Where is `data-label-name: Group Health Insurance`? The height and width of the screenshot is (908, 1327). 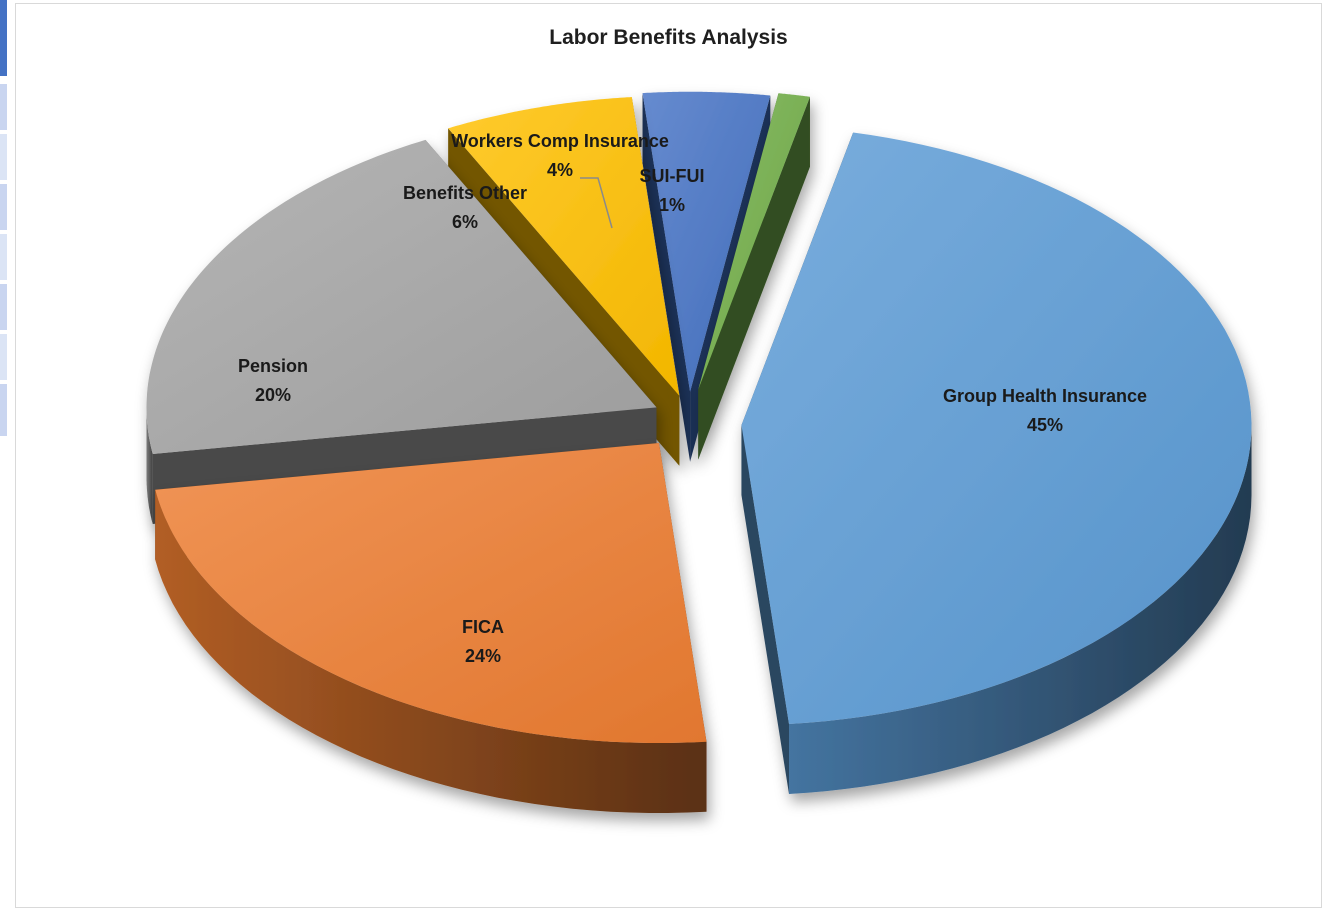
data-label-name: Group Health Insurance is located at coordinates (1045, 396).